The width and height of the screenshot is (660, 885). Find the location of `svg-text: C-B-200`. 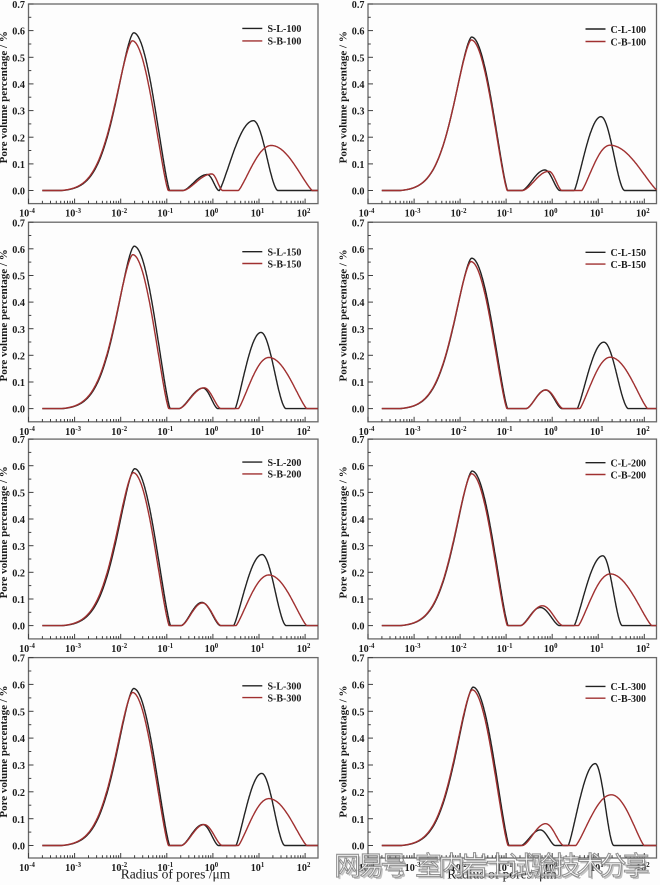

svg-text: C-B-200 is located at coordinates (629, 475).